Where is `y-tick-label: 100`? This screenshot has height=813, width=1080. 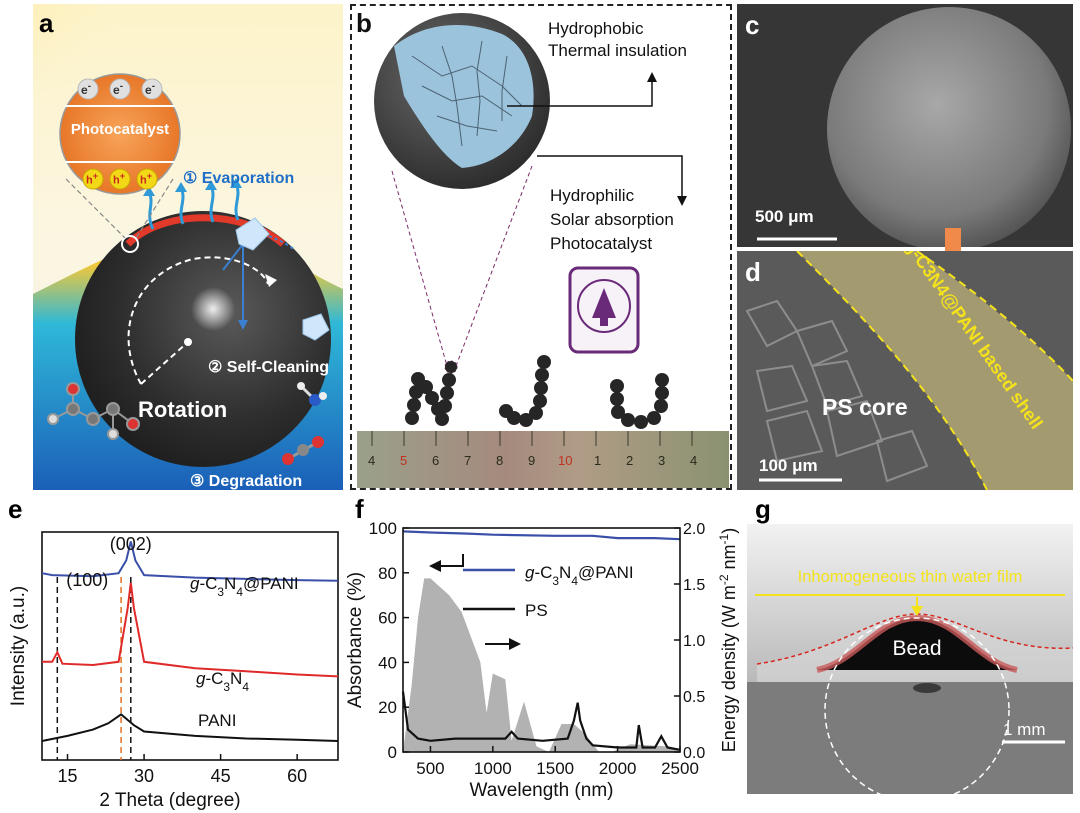
y-tick-label: 100 is located at coordinates (383, 528).